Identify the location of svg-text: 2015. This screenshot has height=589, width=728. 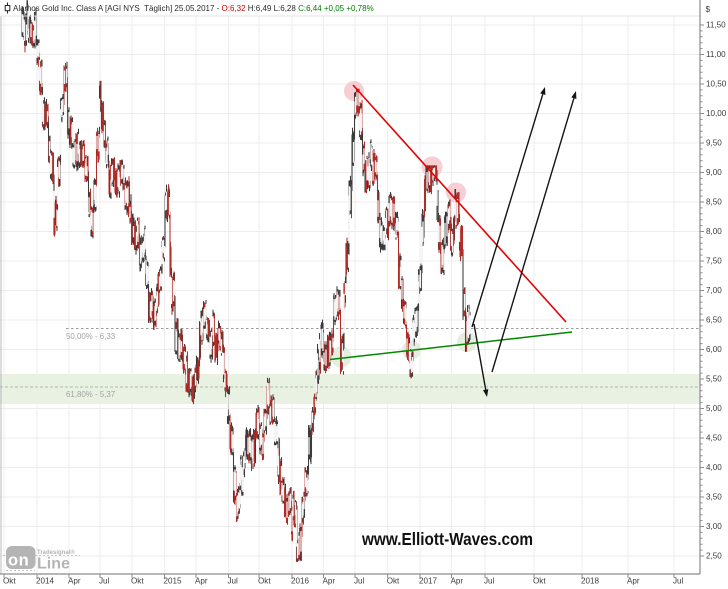
(173, 581).